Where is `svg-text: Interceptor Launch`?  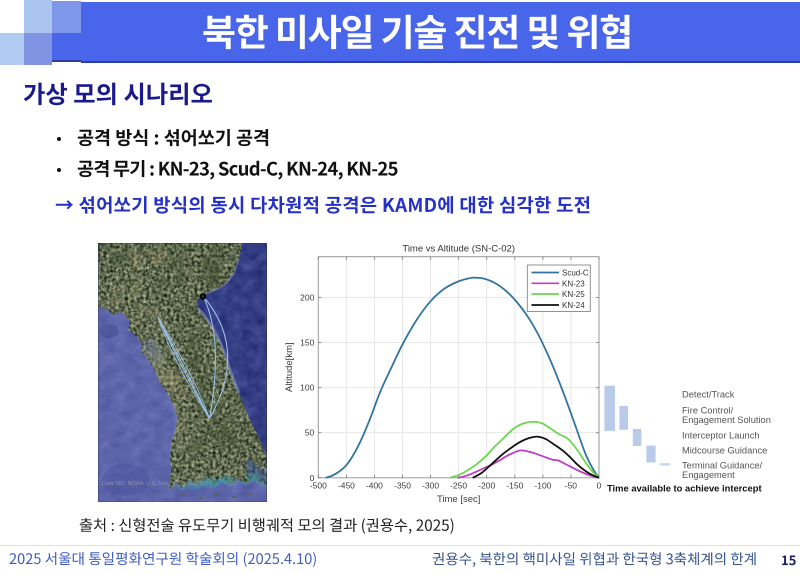
svg-text: Interceptor Launch is located at coordinates (721, 436).